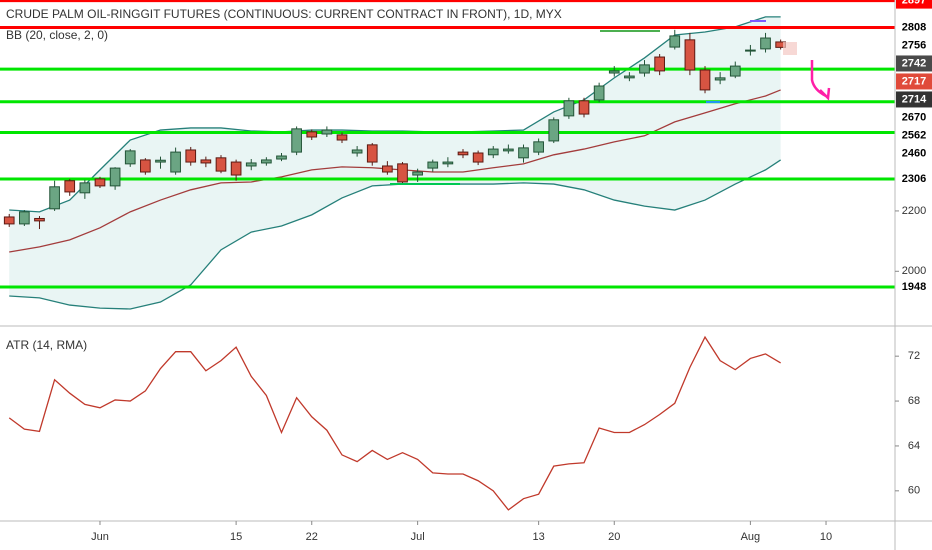 Image resolution: width=932 pixels, height=550 pixels. I want to click on x-tick-label: Jun, so click(100, 537).